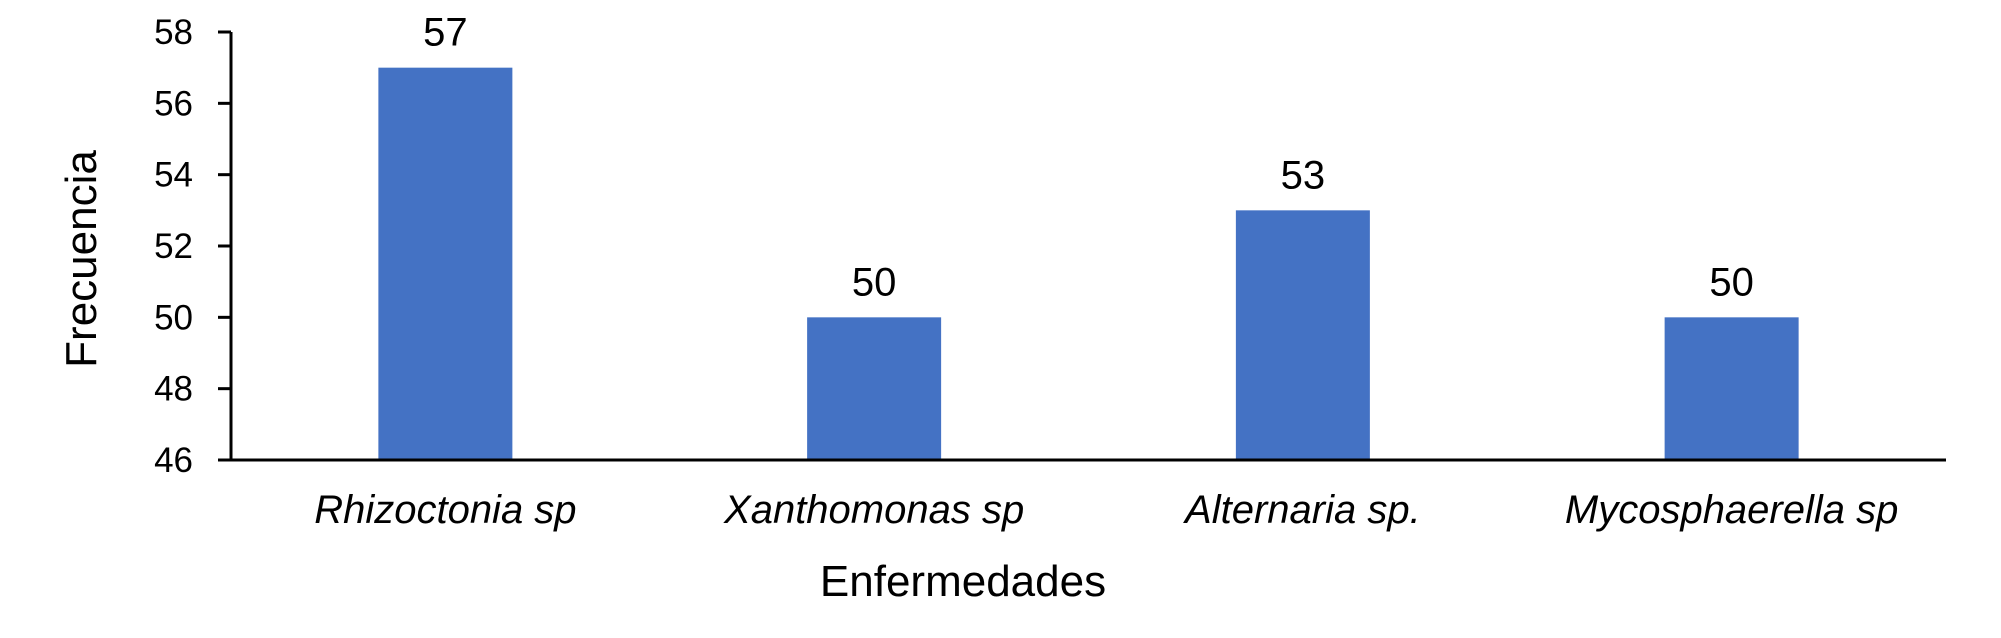  What do you see at coordinates (873, 510) in the screenshot?
I see `x-tick-label: Xanthomonas sp` at bounding box center [873, 510].